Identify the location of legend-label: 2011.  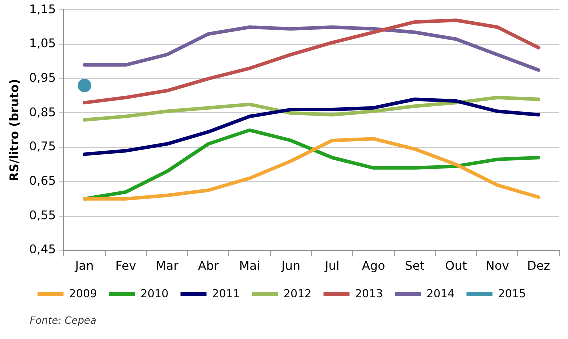
(226, 293).